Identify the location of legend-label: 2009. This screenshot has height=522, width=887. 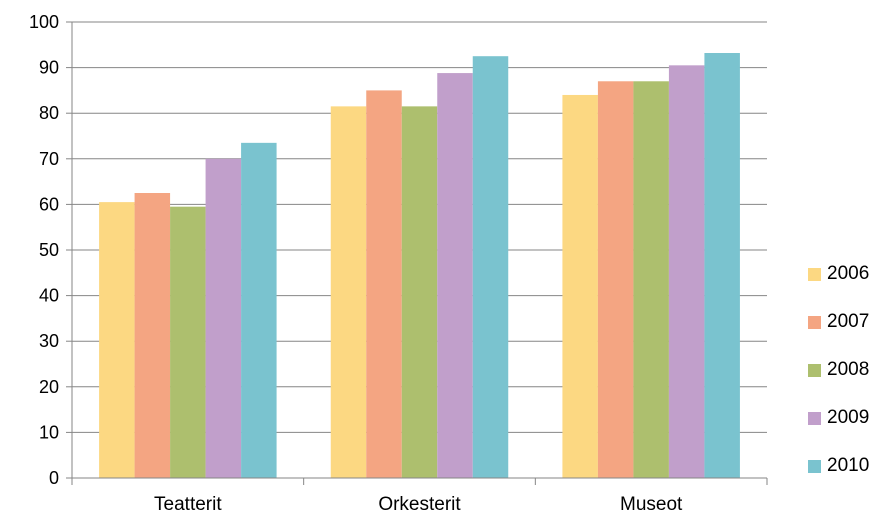
(848, 417).